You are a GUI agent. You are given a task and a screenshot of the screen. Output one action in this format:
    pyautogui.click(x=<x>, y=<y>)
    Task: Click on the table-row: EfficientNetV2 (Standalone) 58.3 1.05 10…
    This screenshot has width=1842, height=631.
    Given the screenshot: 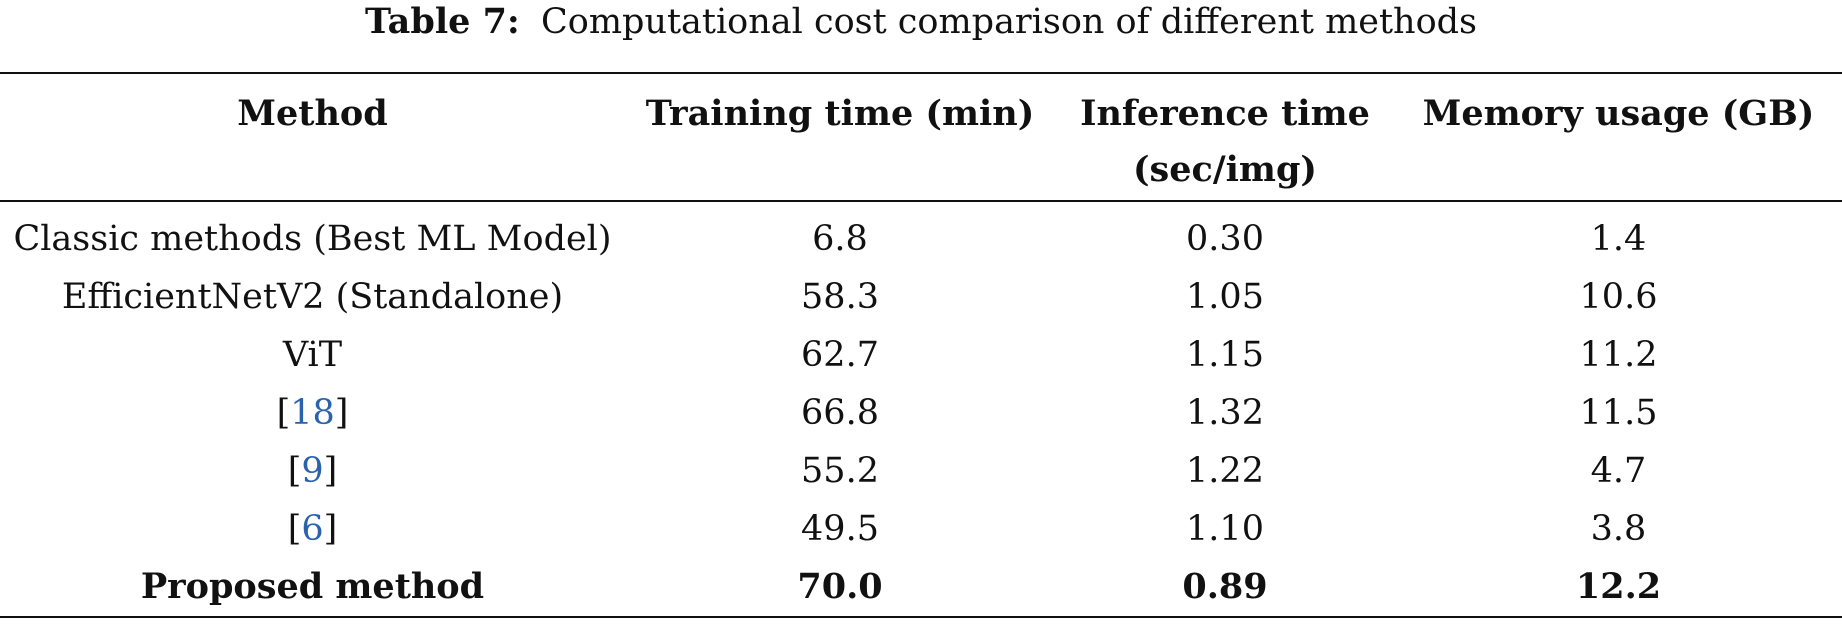 What is the action you would take?
    pyautogui.click(x=921, y=297)
    